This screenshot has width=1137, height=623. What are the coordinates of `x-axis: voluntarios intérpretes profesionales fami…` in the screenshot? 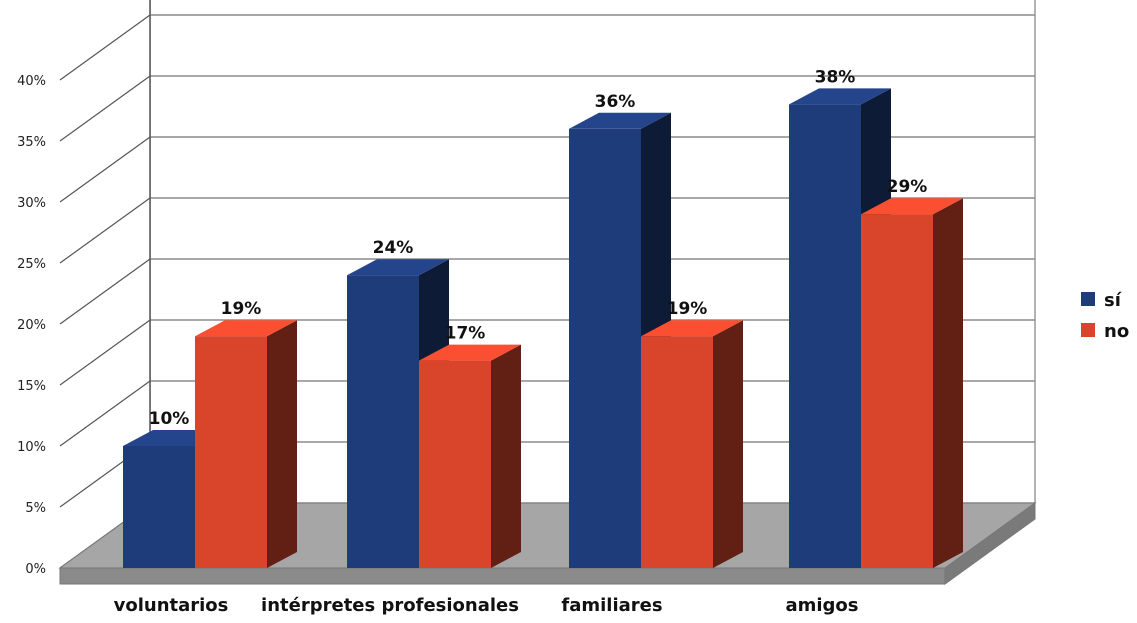 It's located at (486, 605).